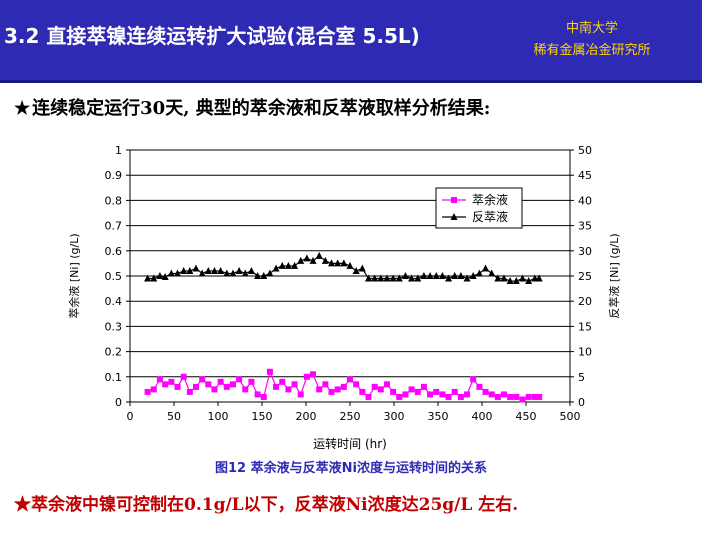 The image size is (702, 537). Describe the element at coordinates (114, 226) in the screenshot. I see `y-left-tick-label: 0.7` at that location.